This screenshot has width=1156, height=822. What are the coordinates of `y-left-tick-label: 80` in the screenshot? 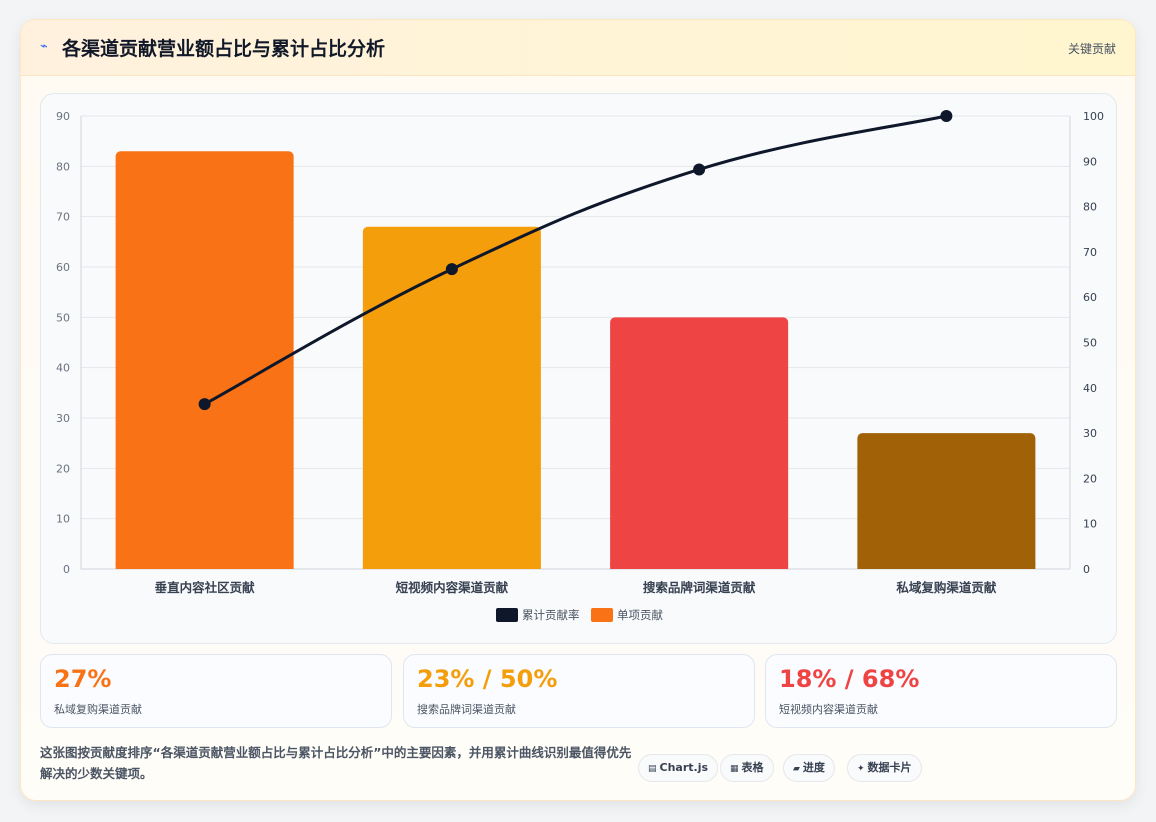 It's located at (63, 166).